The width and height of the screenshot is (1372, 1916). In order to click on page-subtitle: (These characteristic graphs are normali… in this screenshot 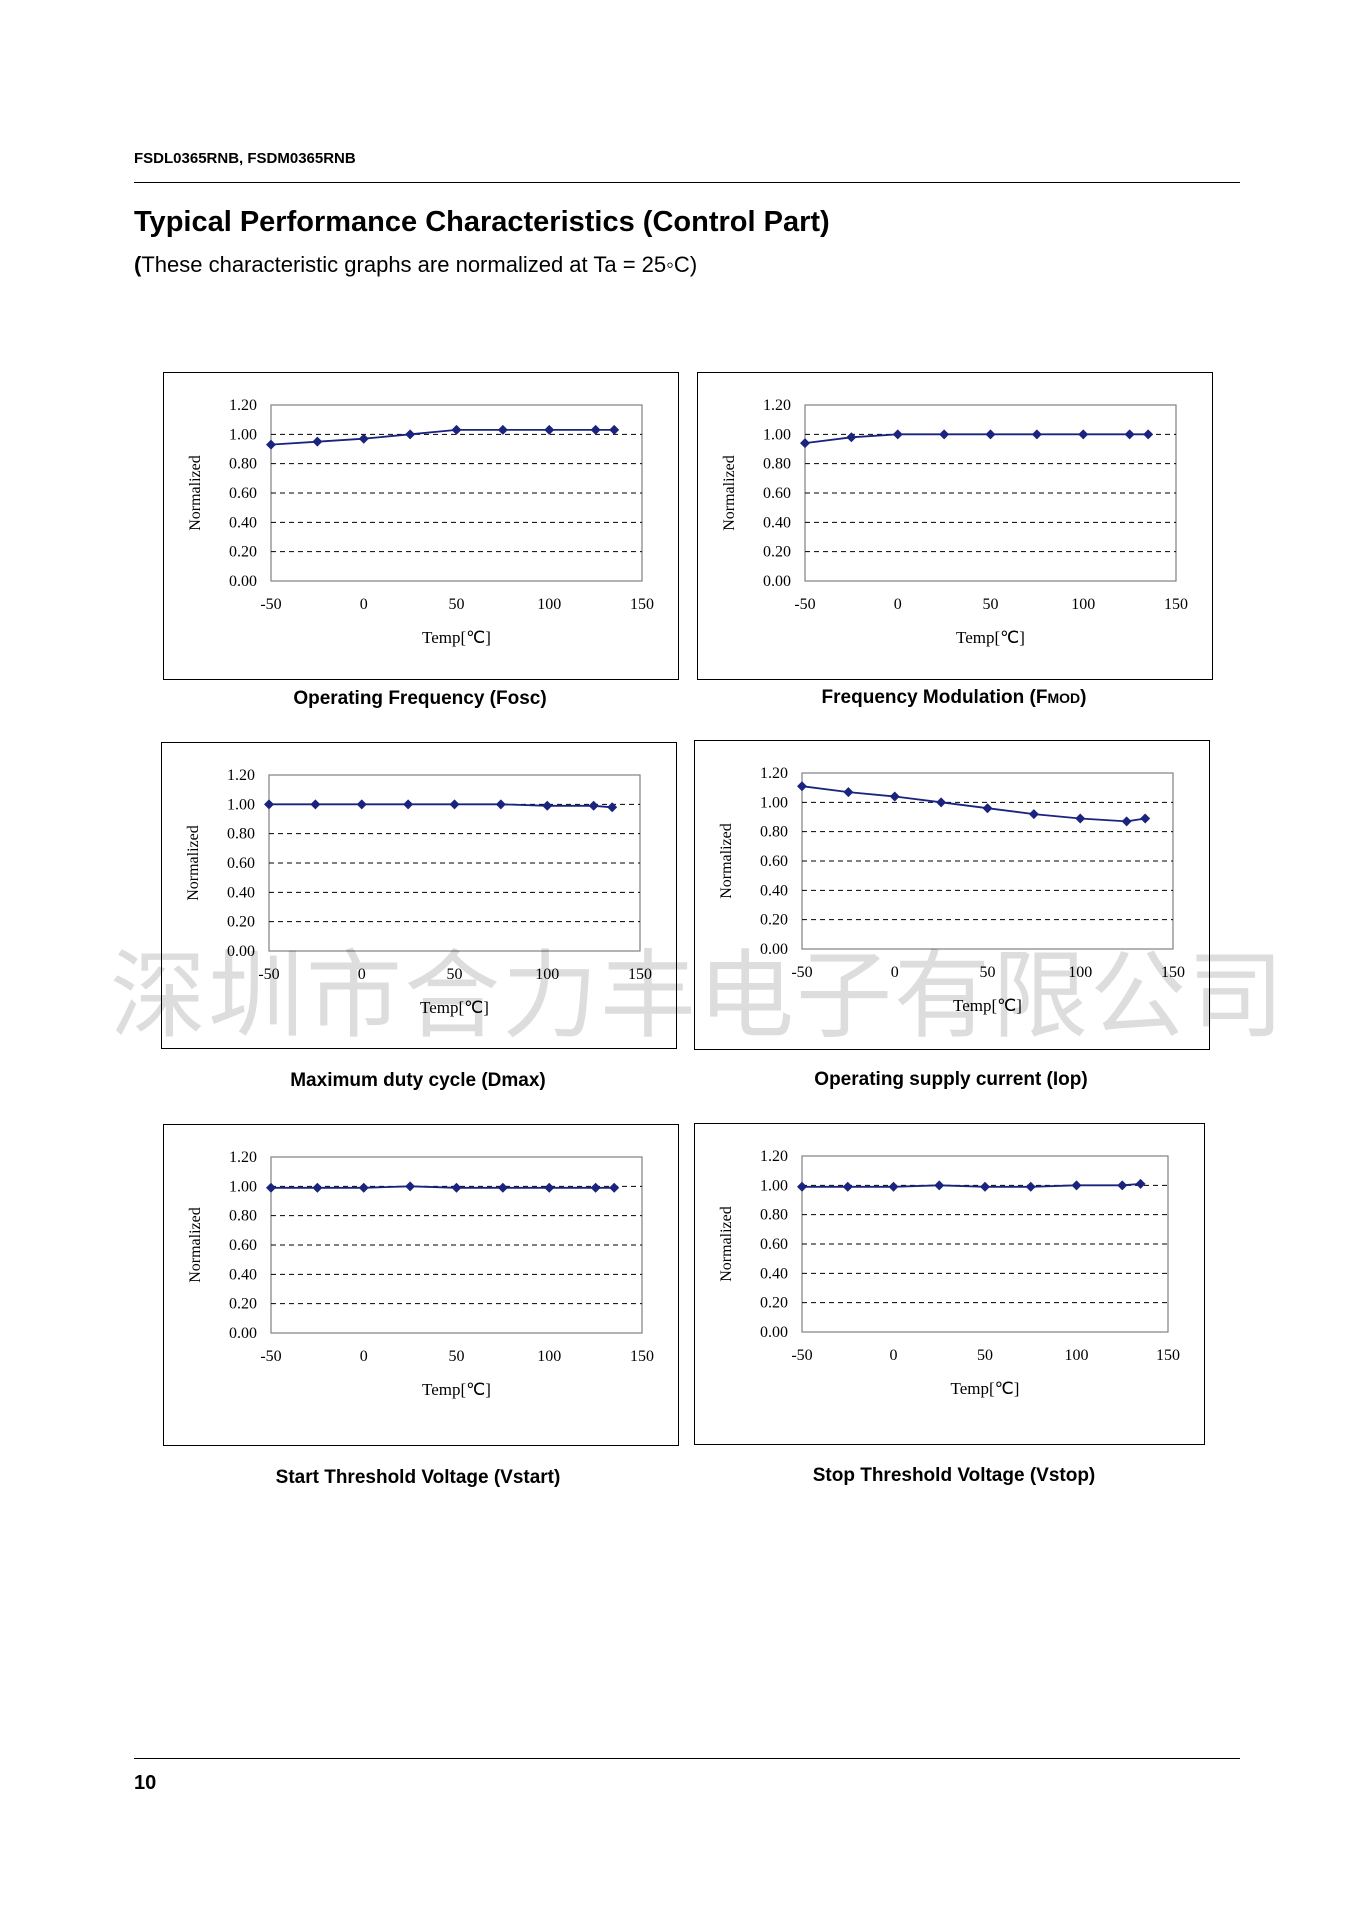, I will do `click(415, 265)`.